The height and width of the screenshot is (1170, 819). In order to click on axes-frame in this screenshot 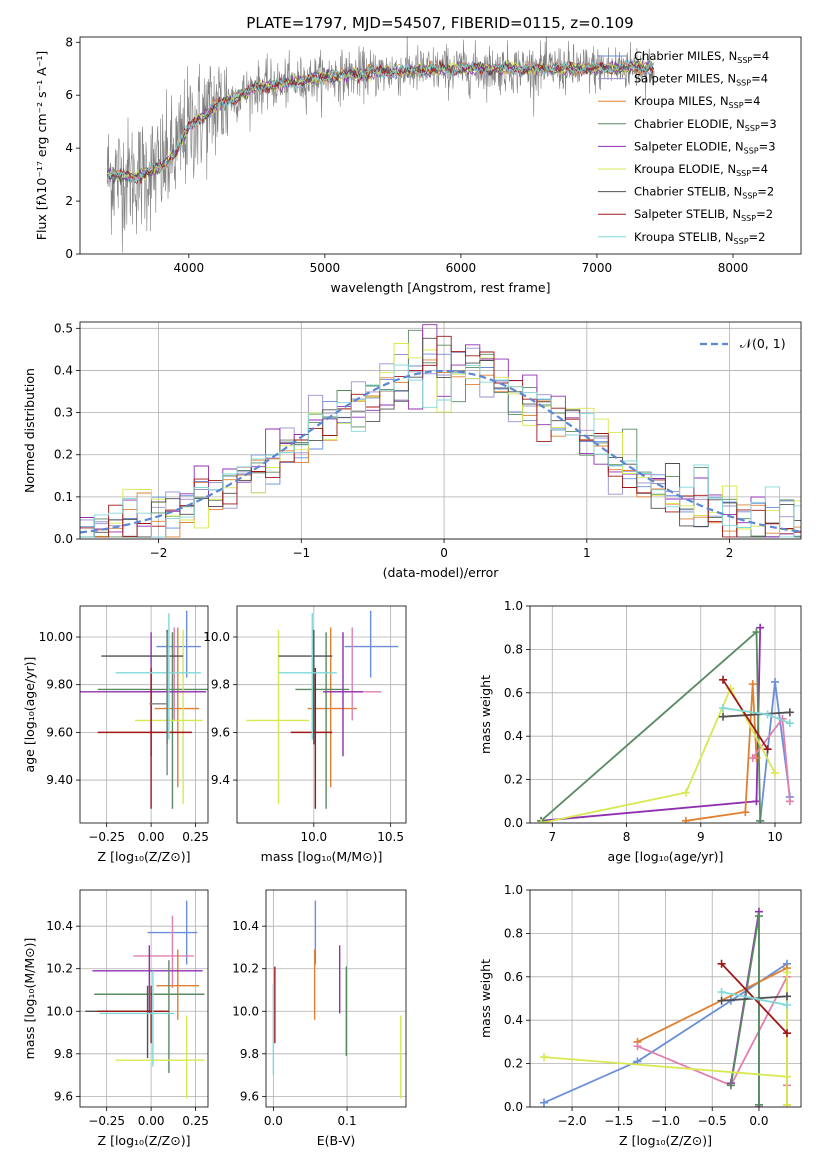, I will do `click(336, 998)`.